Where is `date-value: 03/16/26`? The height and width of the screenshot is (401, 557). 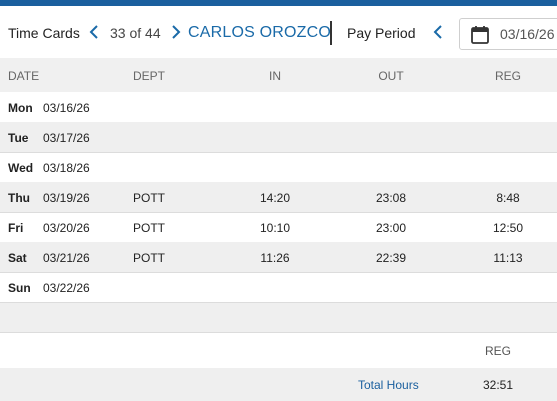 date-value: 03/16/26 is located at coordinates (527, 34).